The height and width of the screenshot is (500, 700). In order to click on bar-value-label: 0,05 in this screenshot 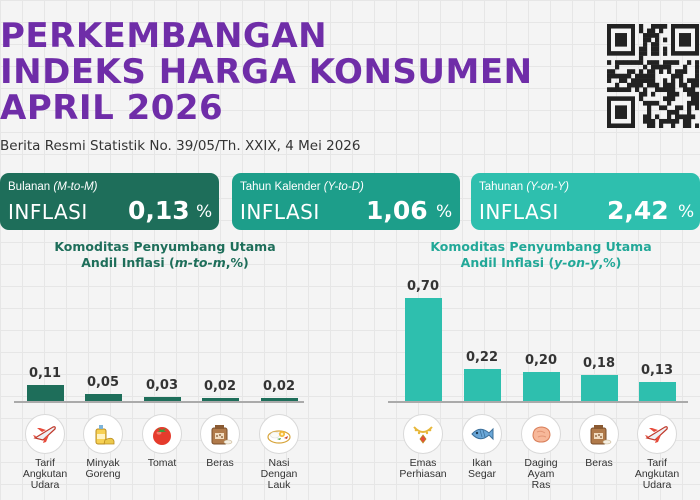, I will do `click(103, 382)`.